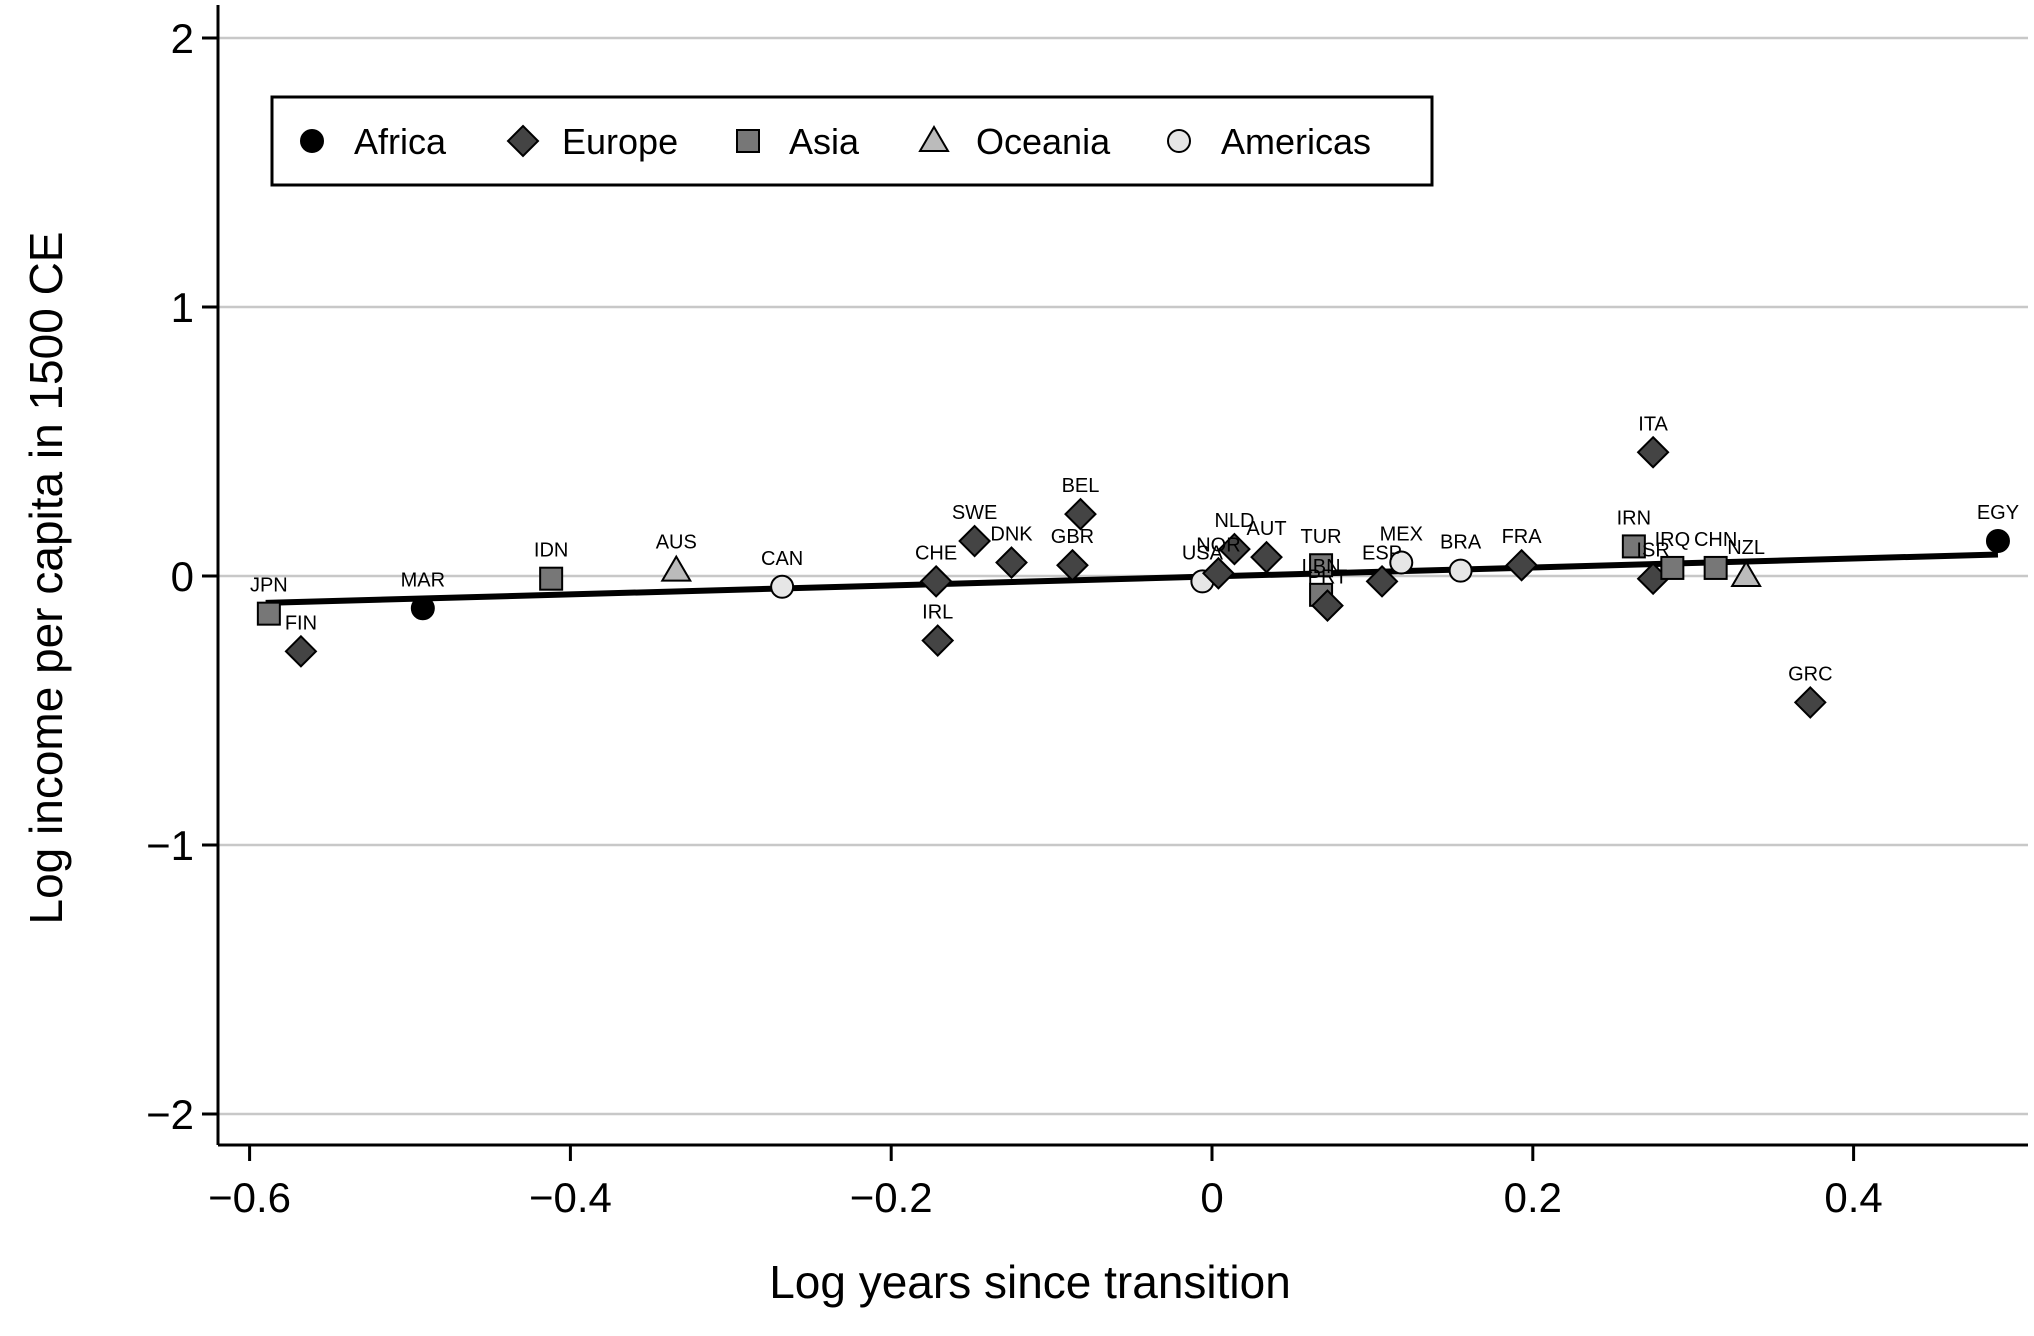 This screenshot has height=1336, width=2034. Describe the element at coordinates (1030, 1282) in the screenshot. I see `x-axis-title: Log years since transition` at that location.